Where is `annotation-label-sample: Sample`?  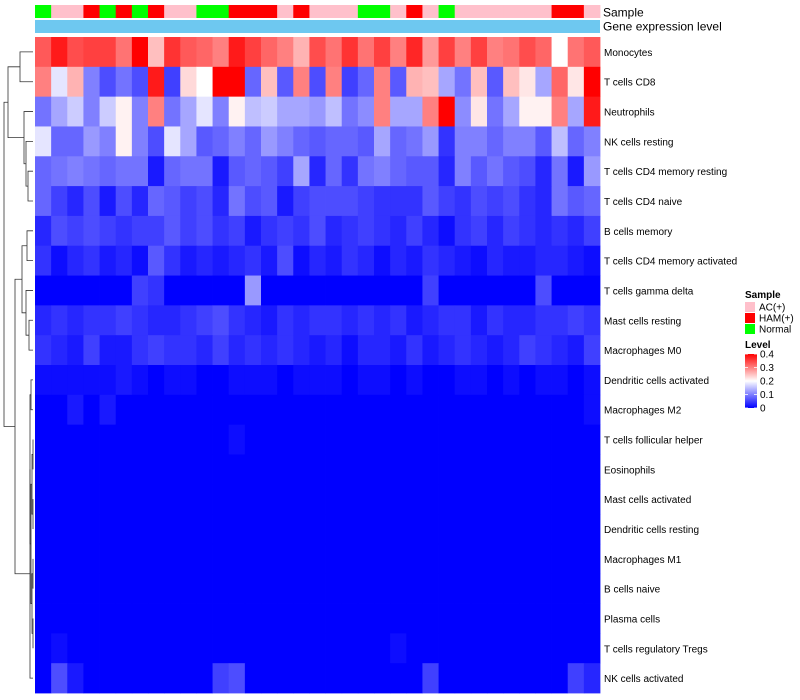
annotation-label-sample: Sample is located at coordinates (623, 13).